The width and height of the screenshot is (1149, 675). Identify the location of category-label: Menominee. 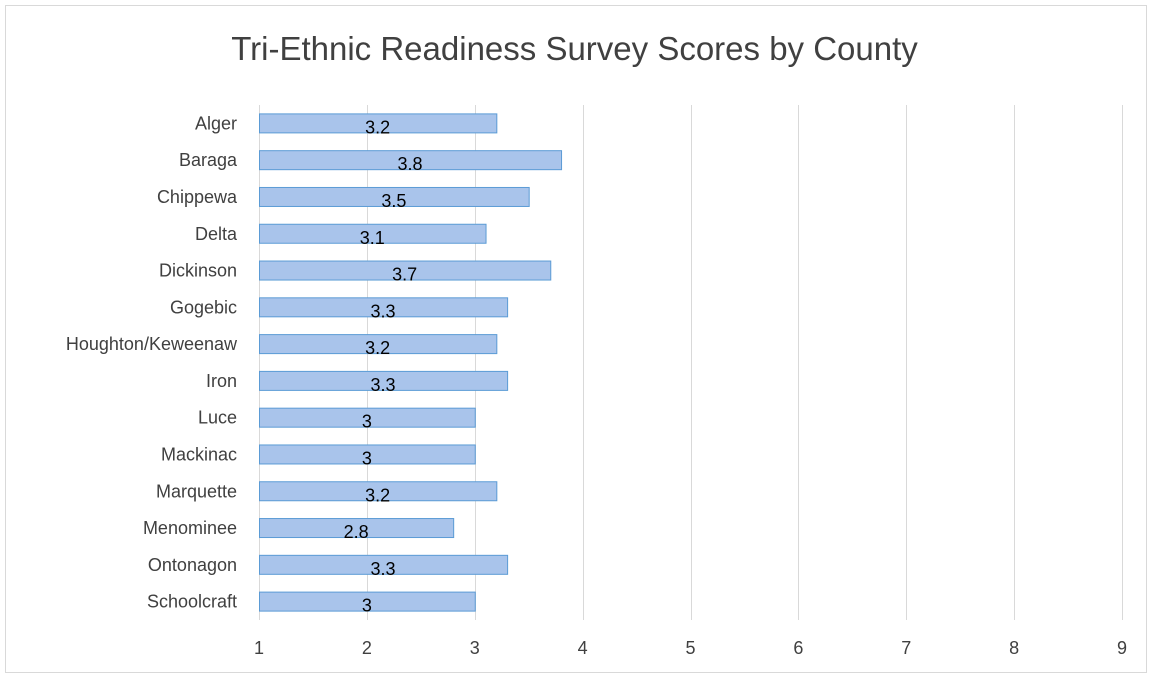
(190, 528).